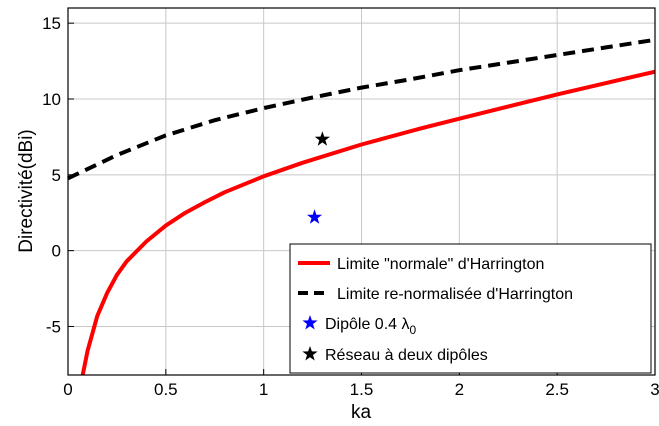 The image size is (659, 426). I want to click on x-tick-label: 2.5, so click(557, 389).